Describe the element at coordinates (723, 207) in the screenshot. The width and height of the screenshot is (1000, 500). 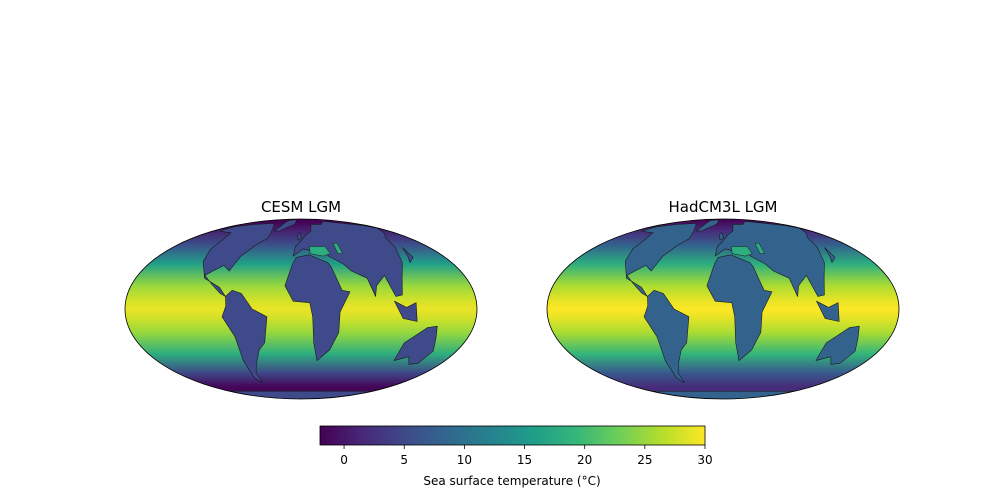
I see `panel-title-hadcm3l: HadCM3L LGM` at that location.